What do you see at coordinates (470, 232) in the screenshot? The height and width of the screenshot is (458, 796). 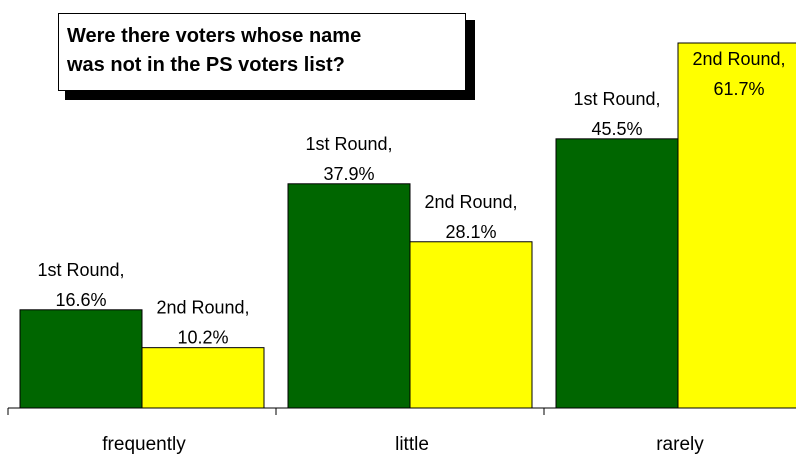 I see `data-label-2nd-round-little-value: 28.1%` at bounding box center [470, 232].